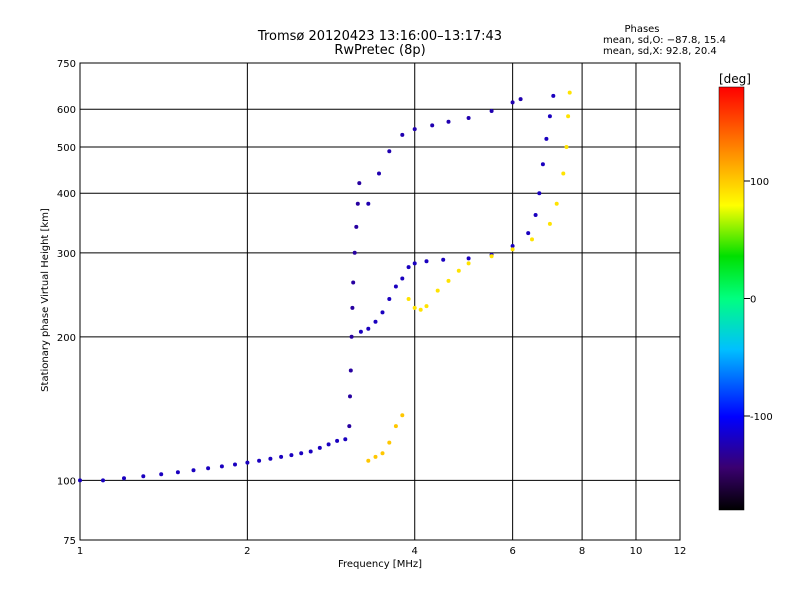 The height and width of the screenshot is (600, 800). I want to click on x-tick-label: 2, so click(247, 551).